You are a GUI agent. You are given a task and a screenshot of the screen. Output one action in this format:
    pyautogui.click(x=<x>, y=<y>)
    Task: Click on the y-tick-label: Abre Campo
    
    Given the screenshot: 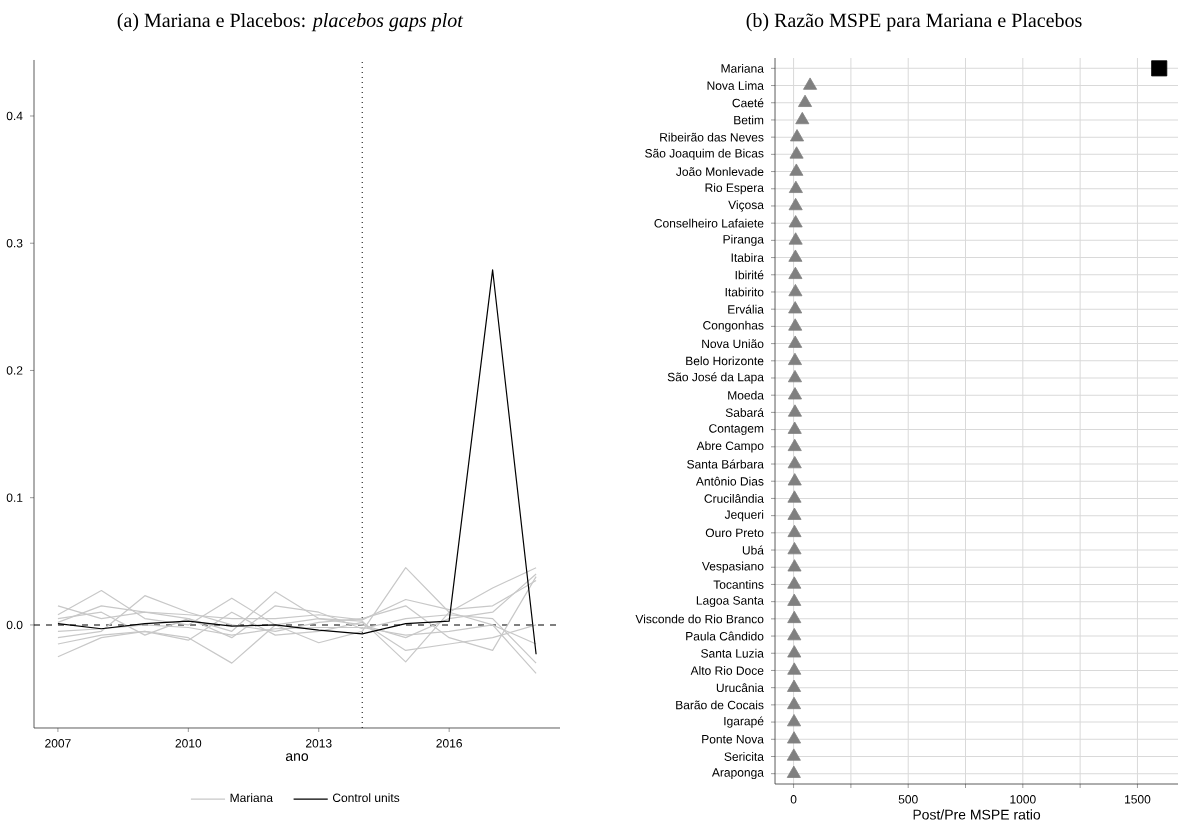 What is the action you would take?
    pyautogui.click(x=730, y=447)
    